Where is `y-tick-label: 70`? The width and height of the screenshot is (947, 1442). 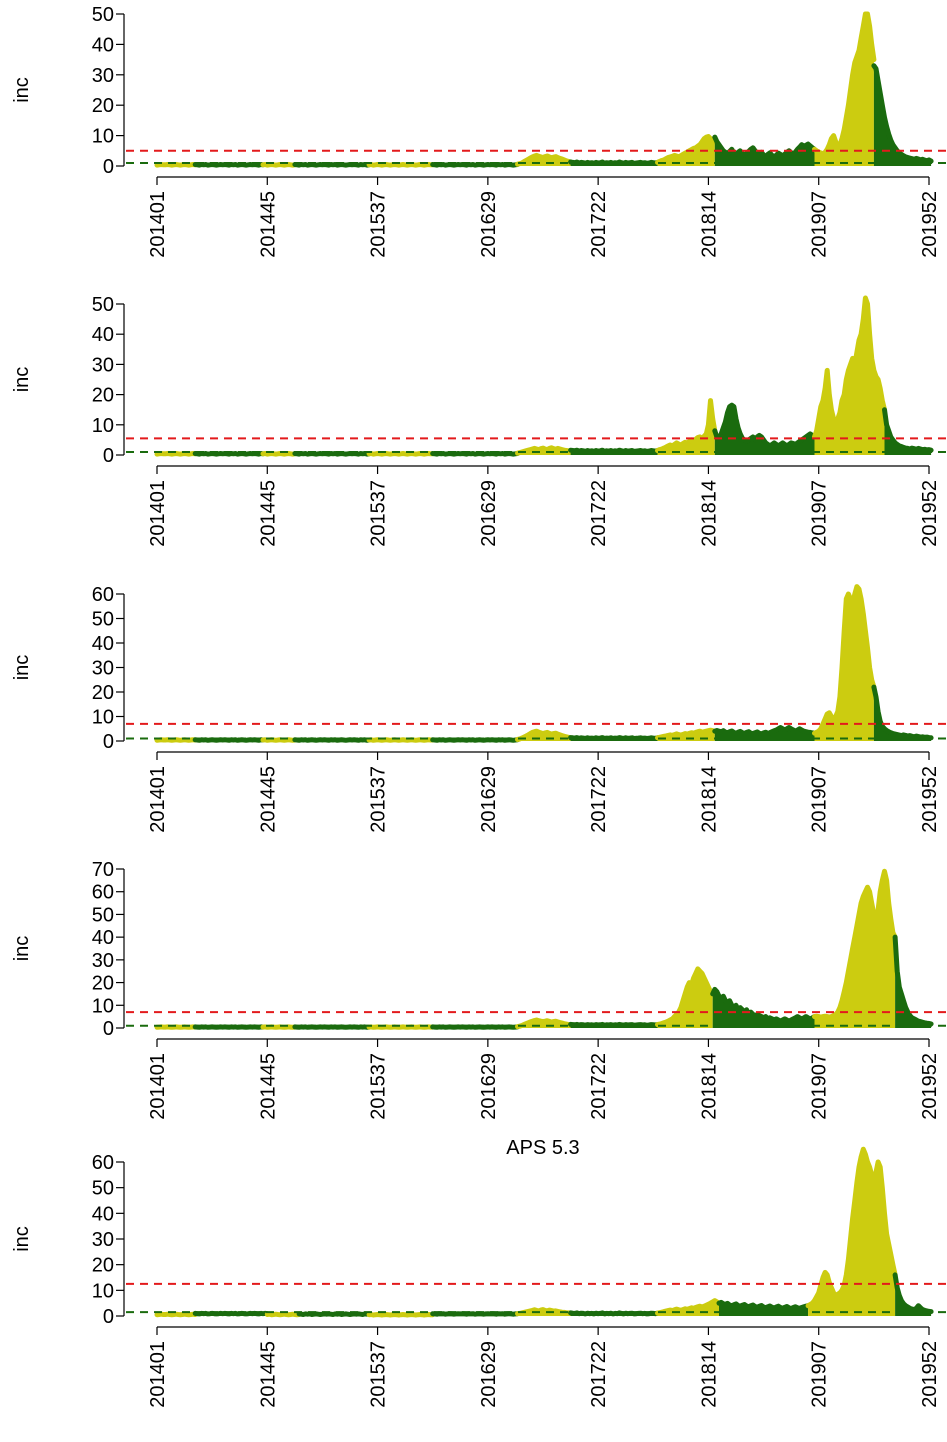 y-tick-label: 70 is located at coordinates (103, 870).